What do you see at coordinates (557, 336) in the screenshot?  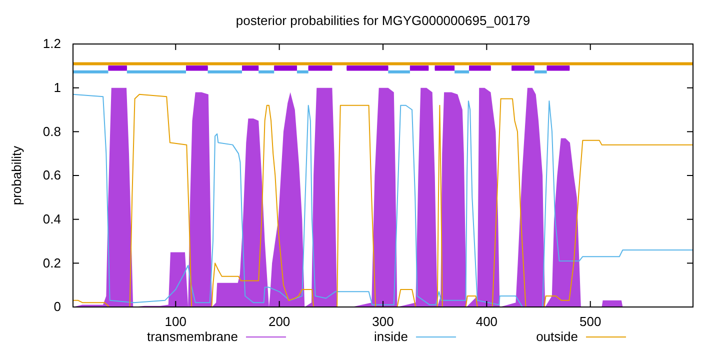 I see `legend-label: outside` at bounding box center [557, 336].